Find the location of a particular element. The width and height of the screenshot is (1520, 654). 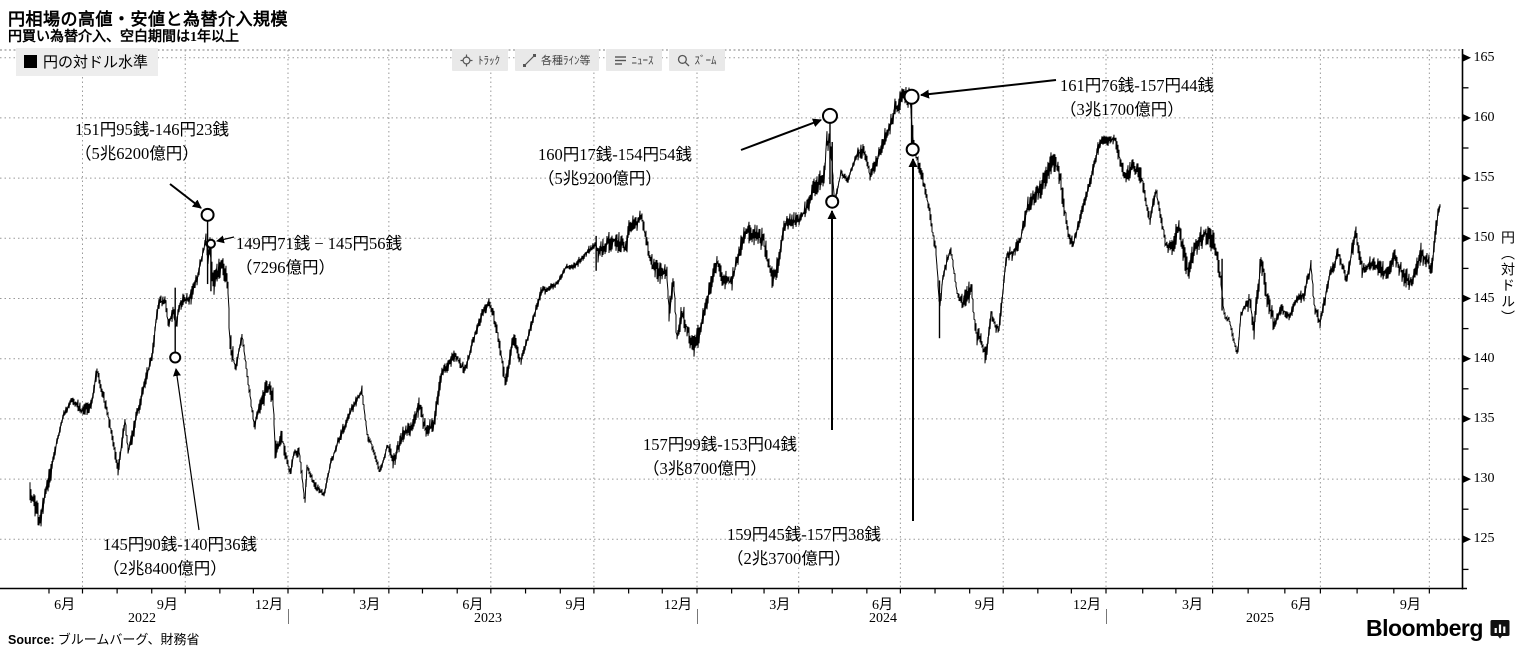

annotation-range: 149円71銭 − 145円56銭 is located at coordinates (319, 243).